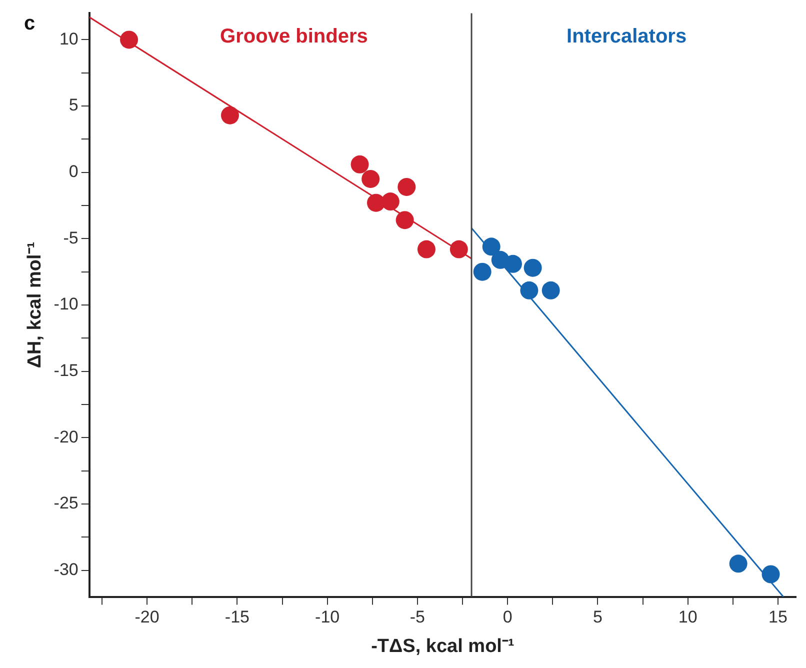  Describe the element at coordinates (30, 23) in the screenshot. I see `text: c` at that location.